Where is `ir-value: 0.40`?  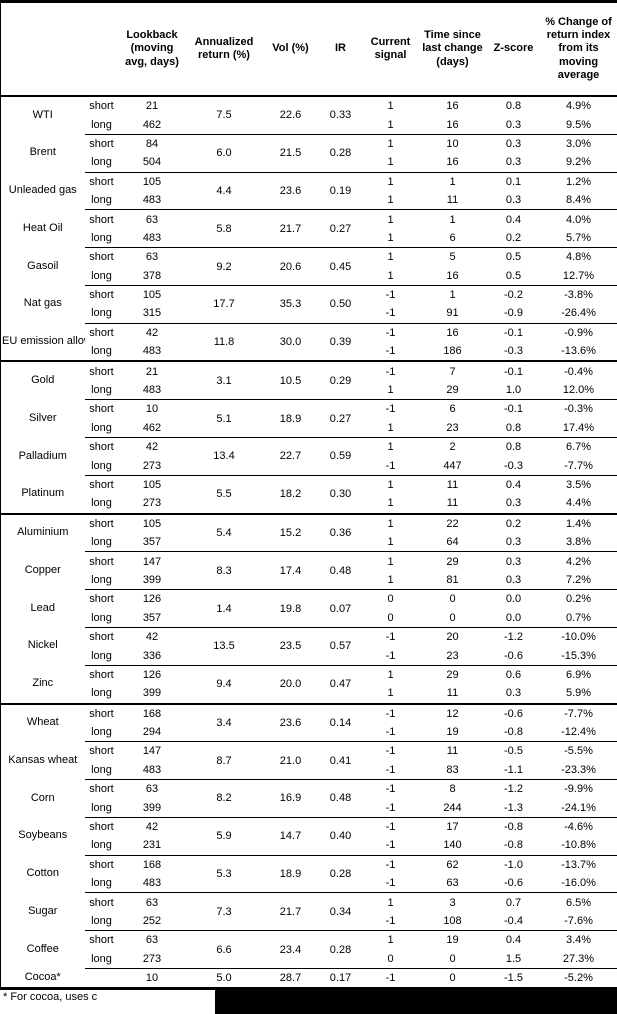
ir-value: 0.40 is located at coordinates (340, 836).